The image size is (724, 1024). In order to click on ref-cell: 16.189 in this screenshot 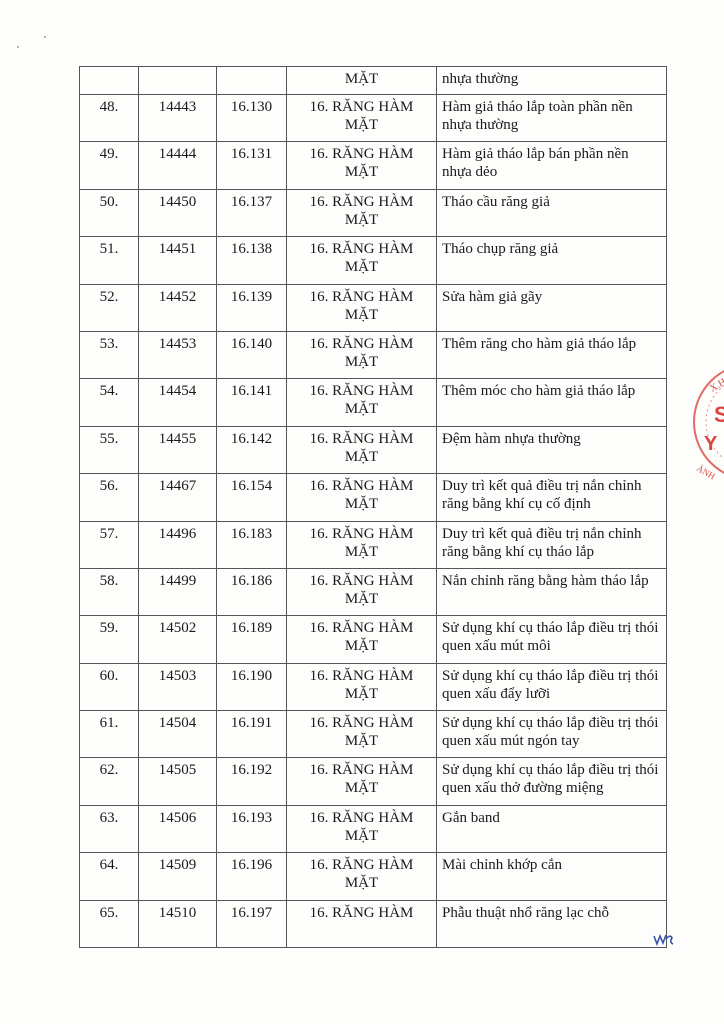, I will do `click(251, 639)`.